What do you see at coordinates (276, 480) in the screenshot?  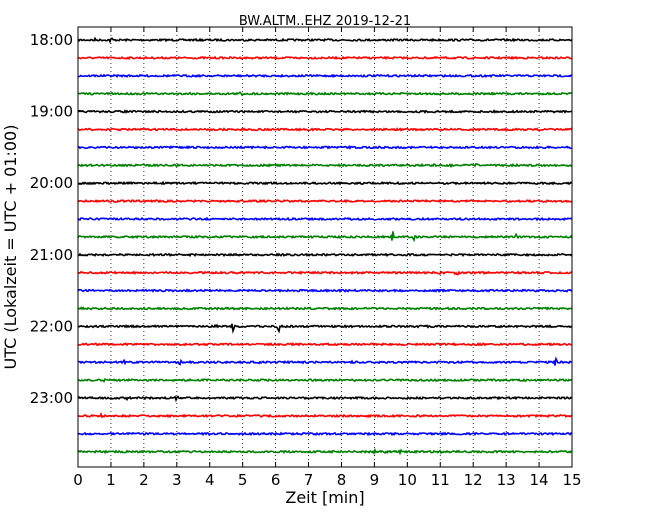 I see `x-tick-label: 6` at bounding box center [276, 480].